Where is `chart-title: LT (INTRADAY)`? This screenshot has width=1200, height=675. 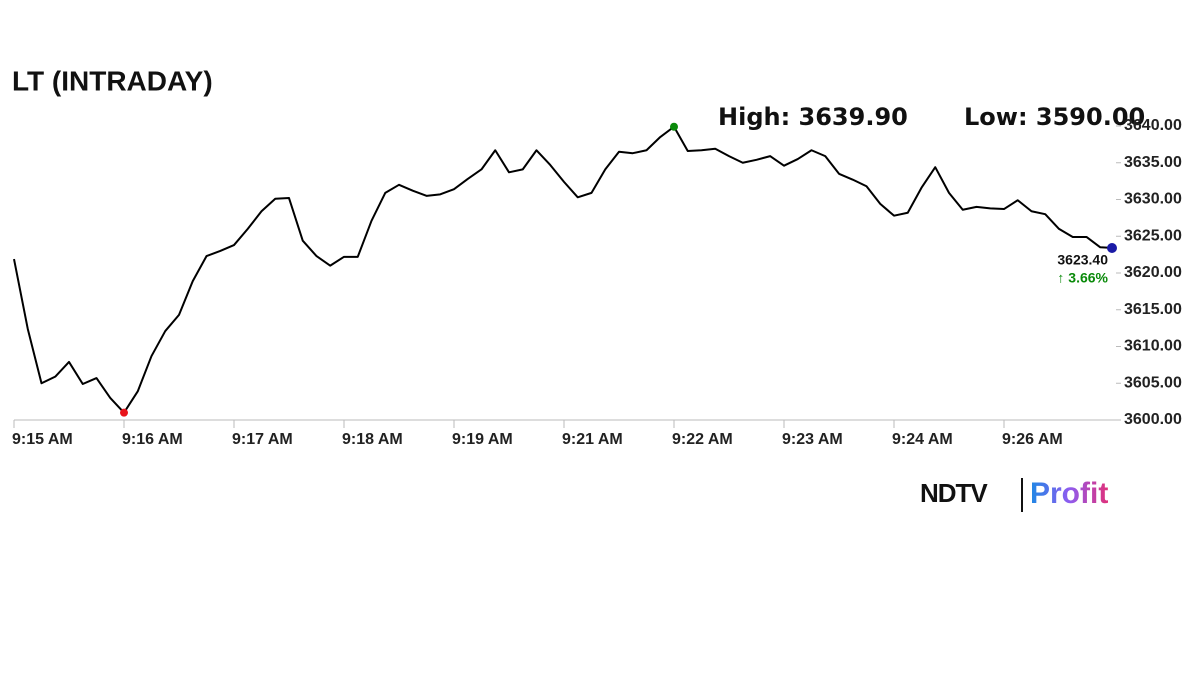
chart-title: LT (INTRADAY) is located at coordinates (112, 80).